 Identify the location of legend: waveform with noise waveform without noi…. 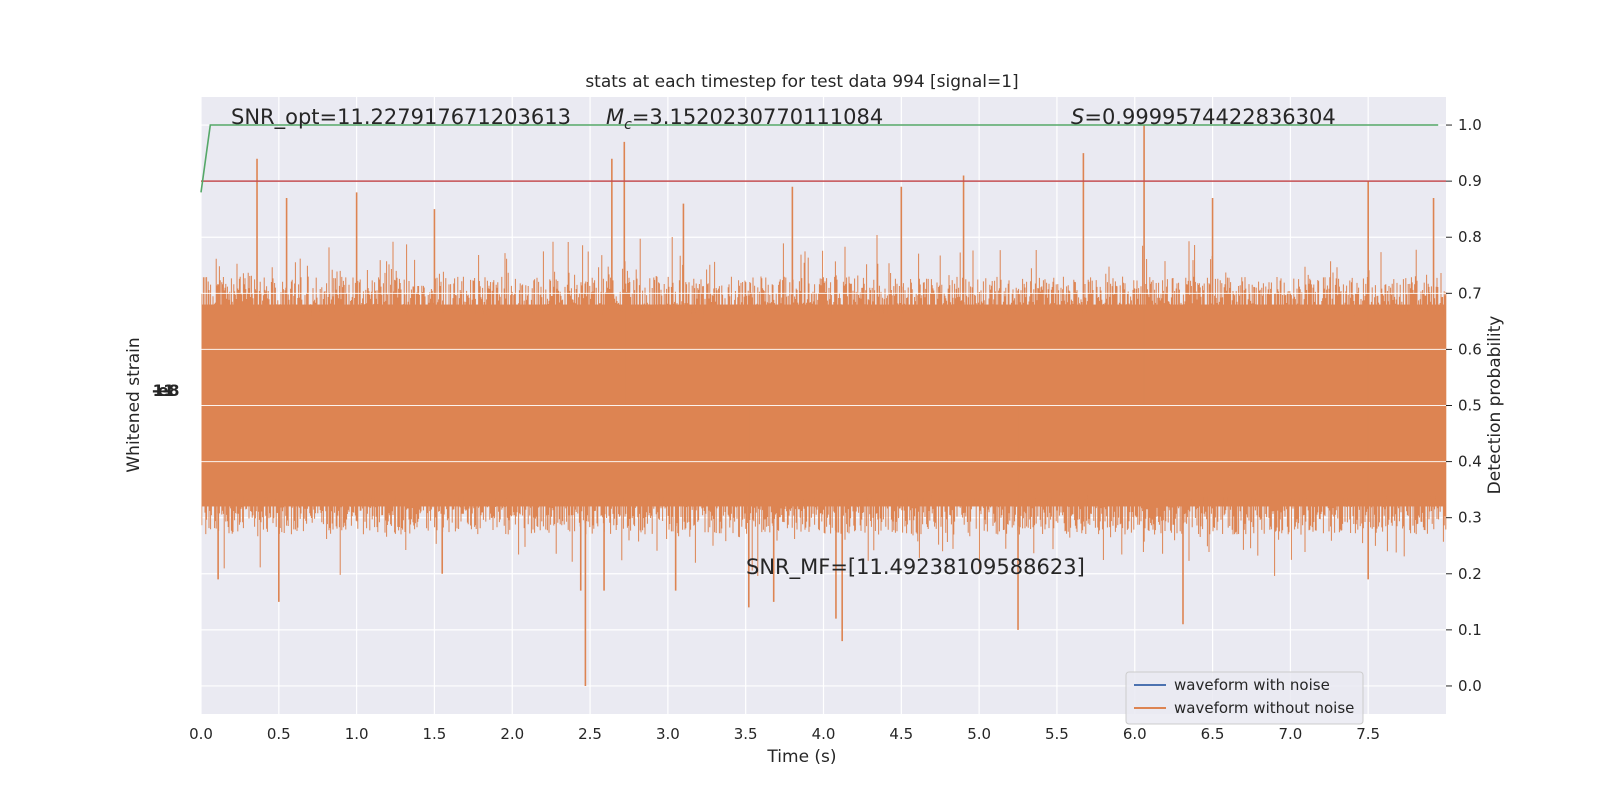
(1244, 698).